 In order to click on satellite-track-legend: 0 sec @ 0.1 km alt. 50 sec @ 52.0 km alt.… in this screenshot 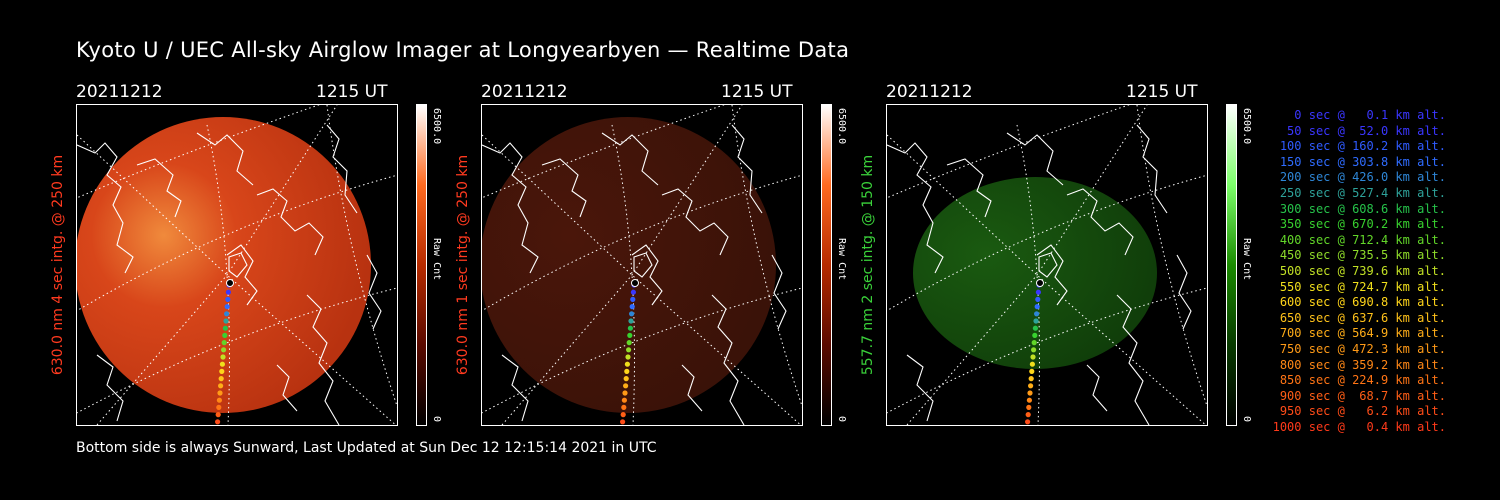, I will do `click(1356, 271)`.